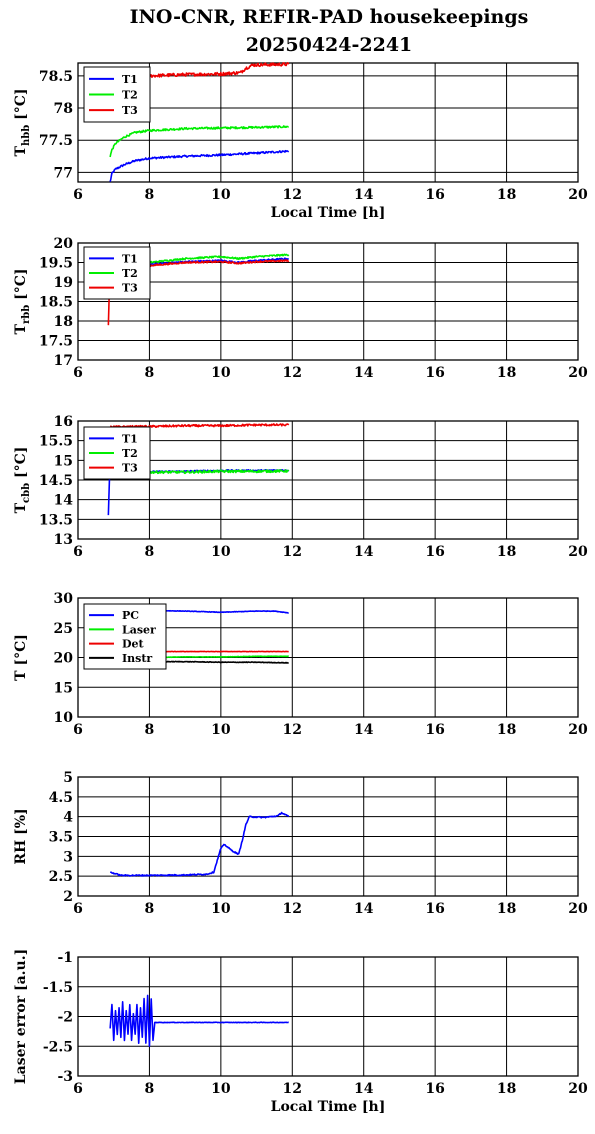  Describe the element at coordinates (329, 17) in the screenshot. I see `figure-title-line-1: INO-CNR, REFIR-PAD housekeepings` at that location.